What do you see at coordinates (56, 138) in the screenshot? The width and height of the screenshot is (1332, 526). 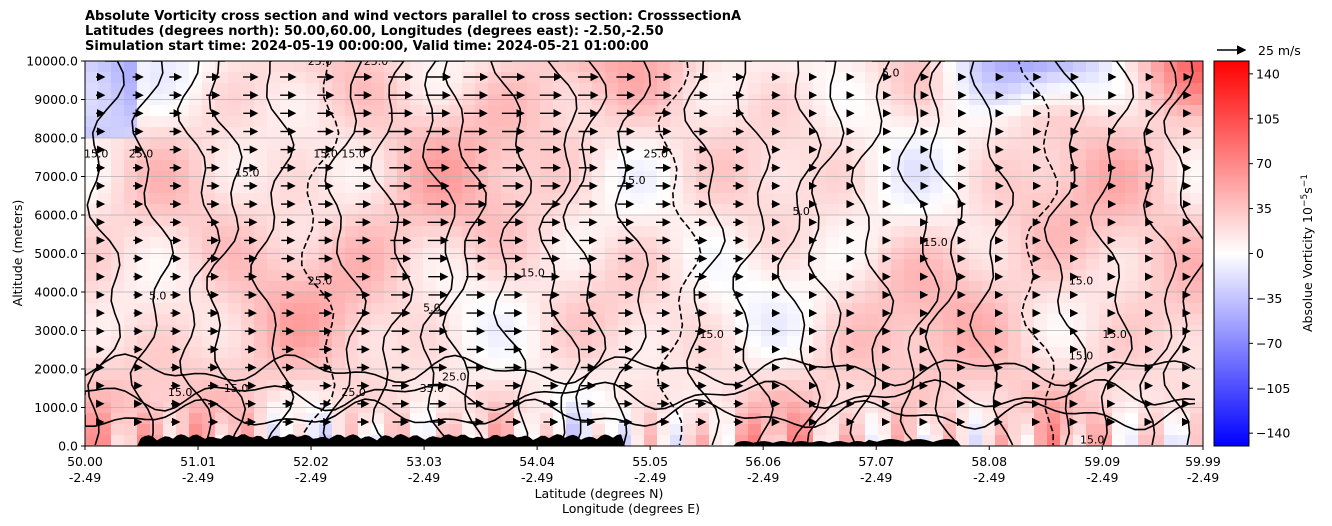 I see `y-tick-label: 8000.0` at bounding box center [56, 138].